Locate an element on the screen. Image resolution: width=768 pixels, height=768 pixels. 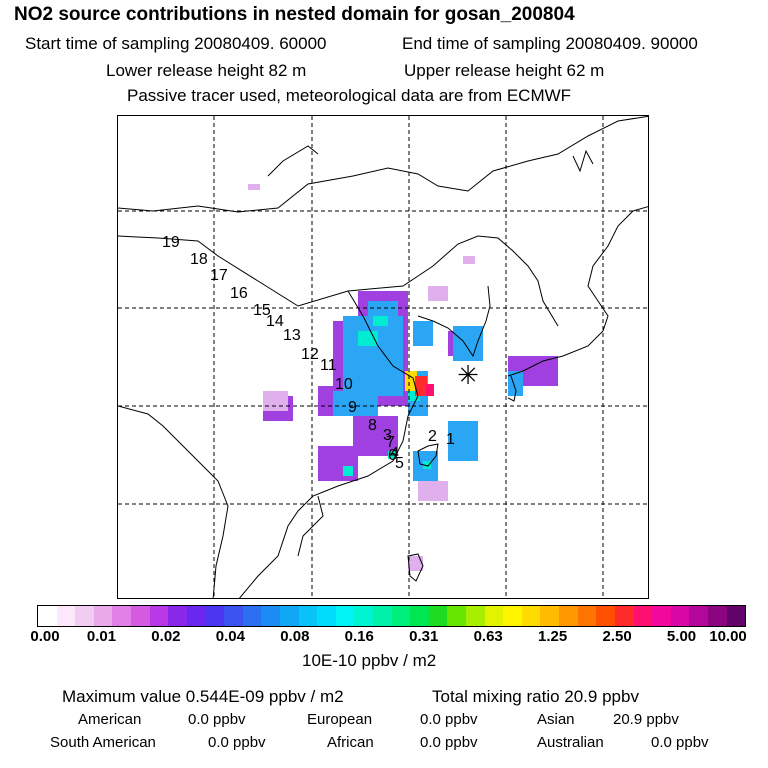
trajectory-point-label: 8 is located at coordinates (372, 425).